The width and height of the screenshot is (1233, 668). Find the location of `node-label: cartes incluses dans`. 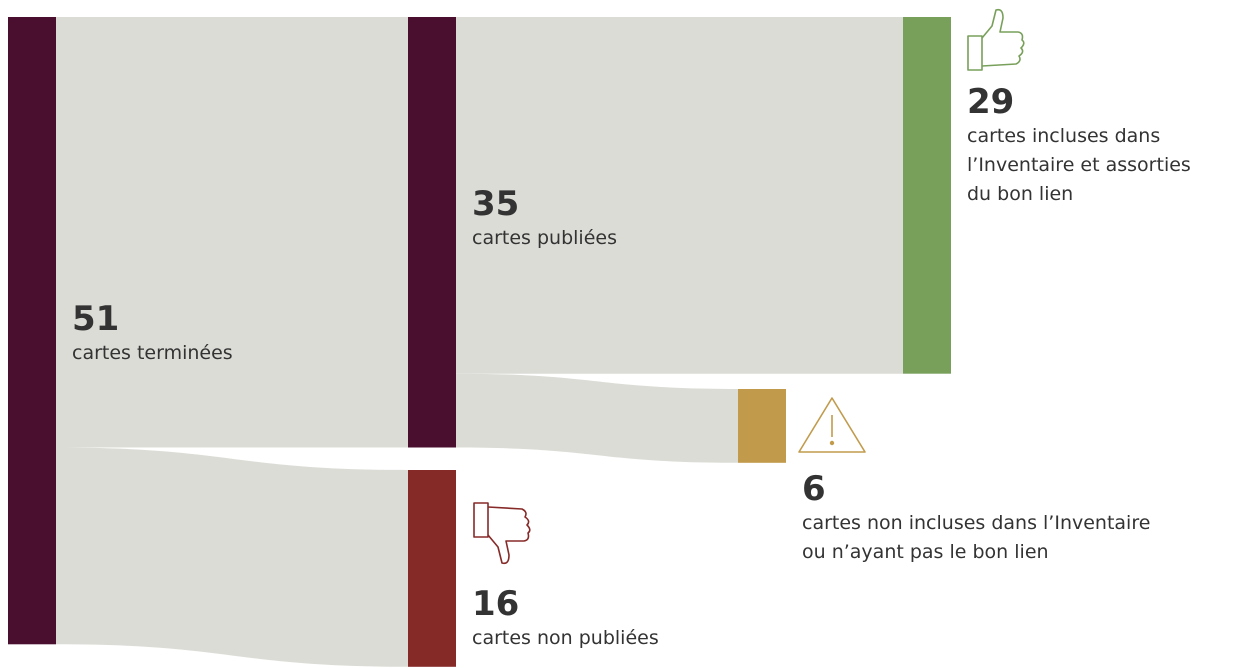

node-label: cartes incluses dans is located at coordinates (1063, 136).